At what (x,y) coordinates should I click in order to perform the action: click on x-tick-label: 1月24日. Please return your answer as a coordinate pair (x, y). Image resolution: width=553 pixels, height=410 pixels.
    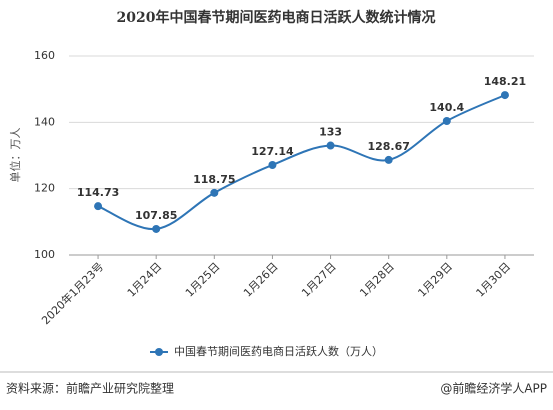
    Looking at the image, I should click on (145, 280).